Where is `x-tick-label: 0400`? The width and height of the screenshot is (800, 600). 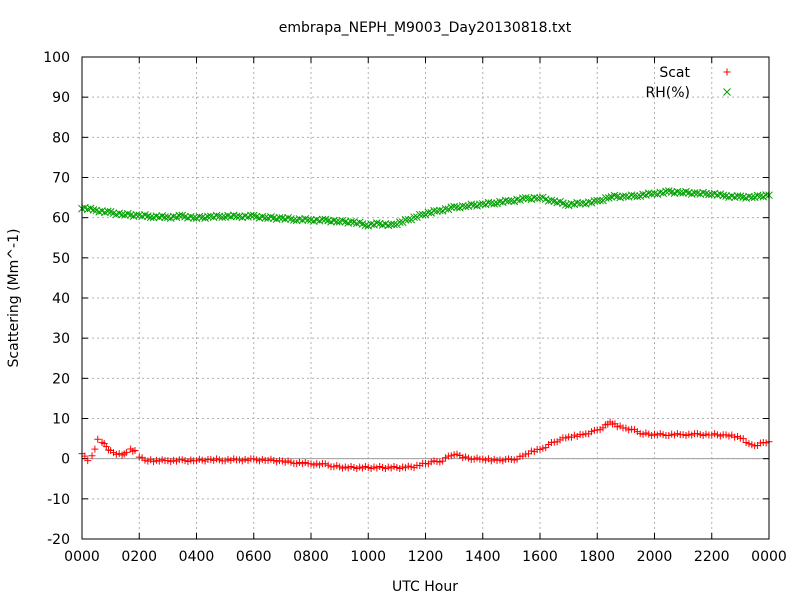
x-tick-label: 0400 is located at coordinates (197, 557).